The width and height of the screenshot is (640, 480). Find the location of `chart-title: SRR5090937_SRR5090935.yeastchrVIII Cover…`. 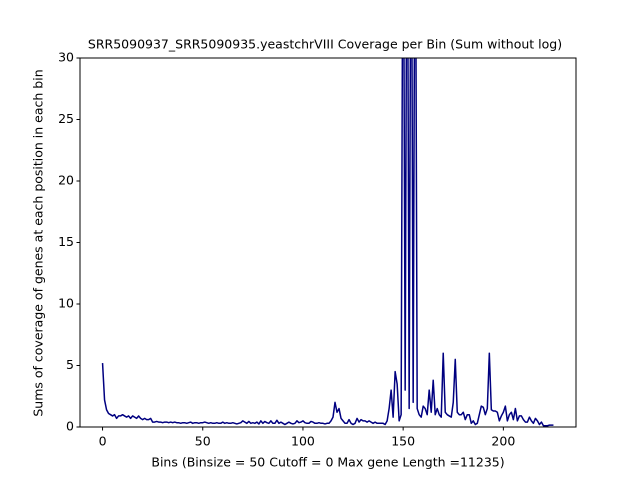

chart-title: SRR5090937_SRR5090935.yeastchrVIII Cover… is located at coordinates (325, 44).